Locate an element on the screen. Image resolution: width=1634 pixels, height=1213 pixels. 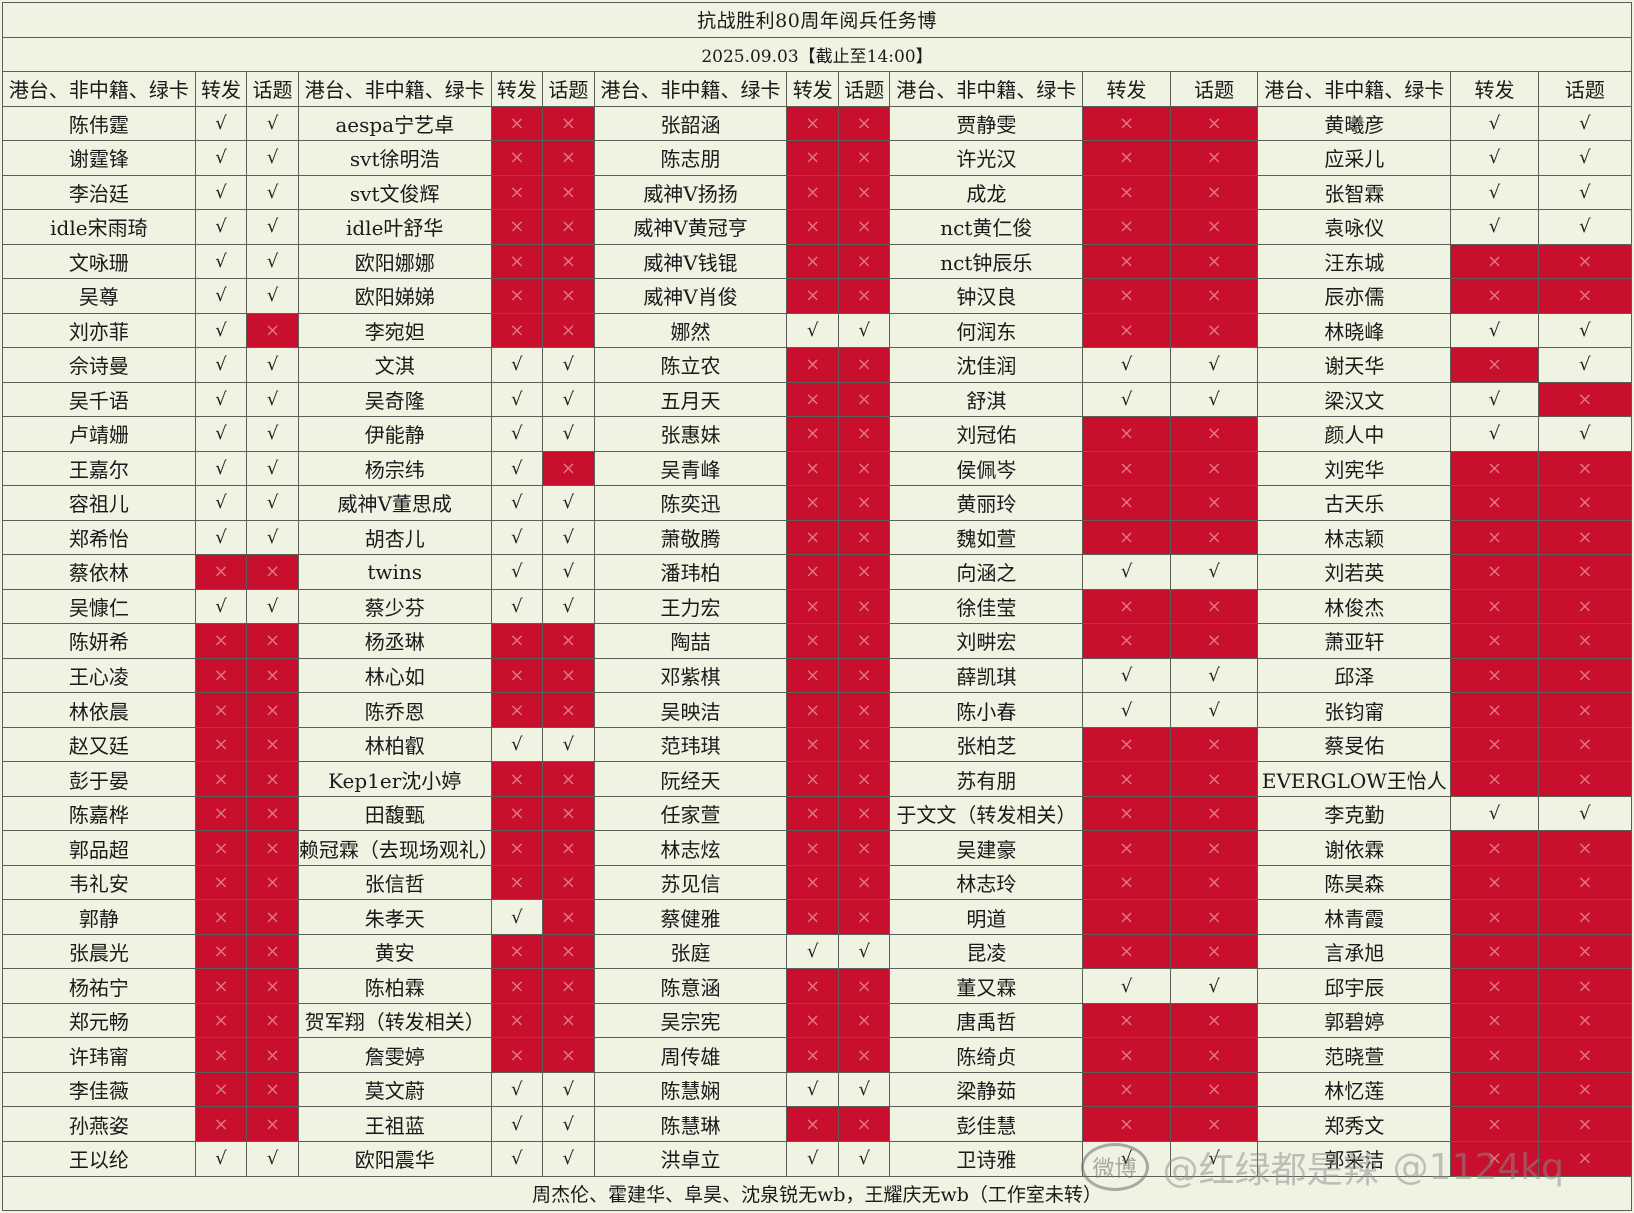
person-name: 卢靖姗 is located at coordinates (99, 434).